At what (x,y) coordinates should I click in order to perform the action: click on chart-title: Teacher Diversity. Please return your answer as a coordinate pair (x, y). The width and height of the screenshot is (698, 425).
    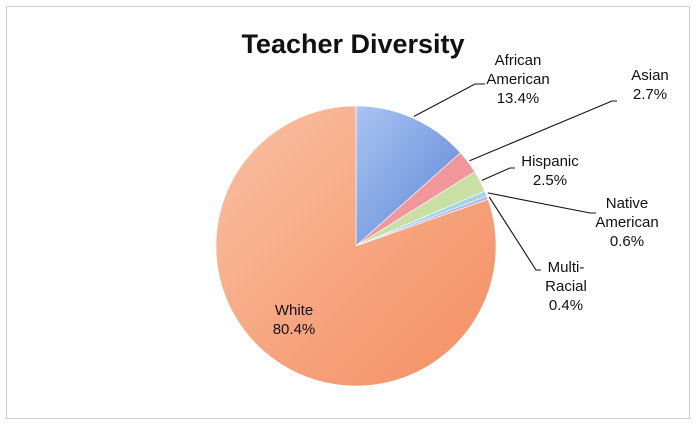
    Looking at the image, I should click on (352, 44).